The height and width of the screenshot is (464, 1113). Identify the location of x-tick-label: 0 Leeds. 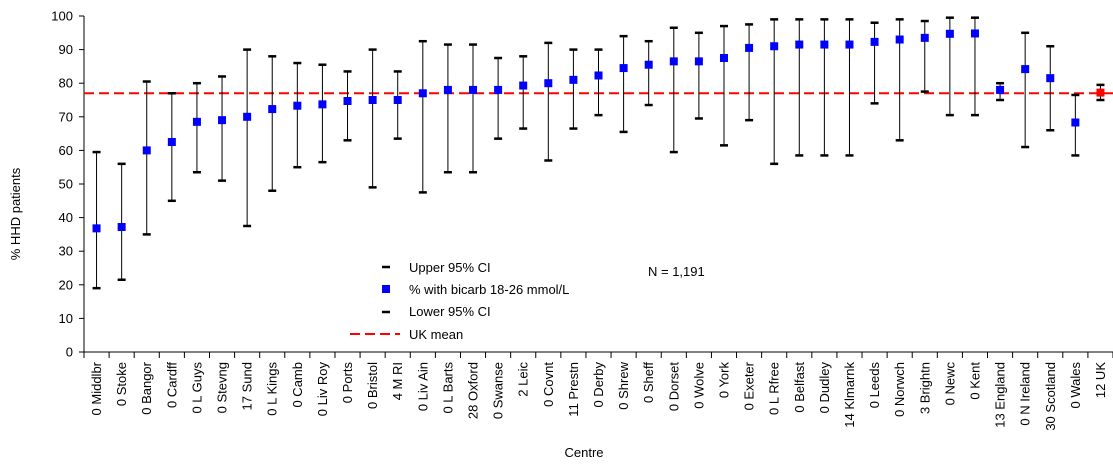
(874, 385).